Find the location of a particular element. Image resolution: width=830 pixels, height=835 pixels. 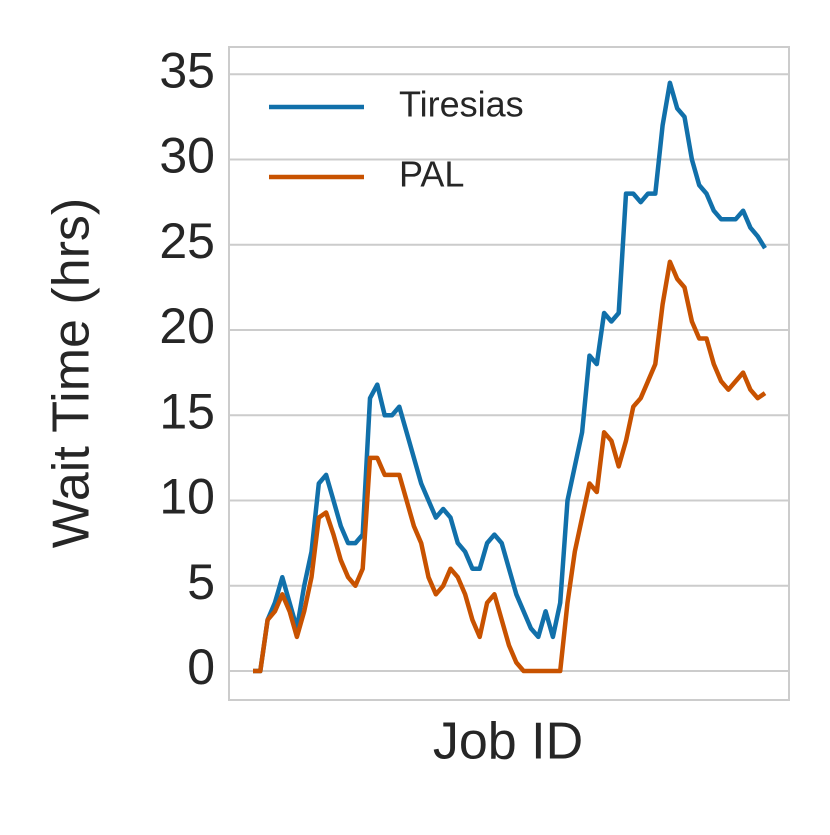

legend-label: PAL is located at coordinates (431, 174).